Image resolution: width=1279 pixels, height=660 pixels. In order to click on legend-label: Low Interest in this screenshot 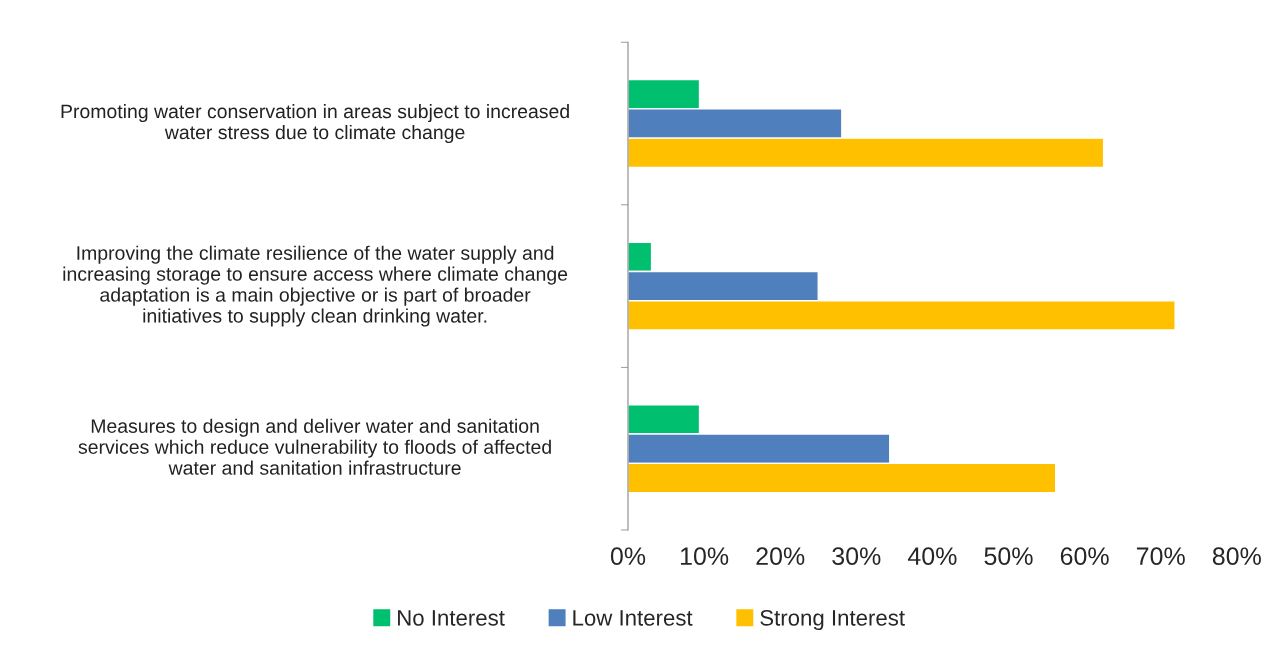, I will do `click(633, 618)`.